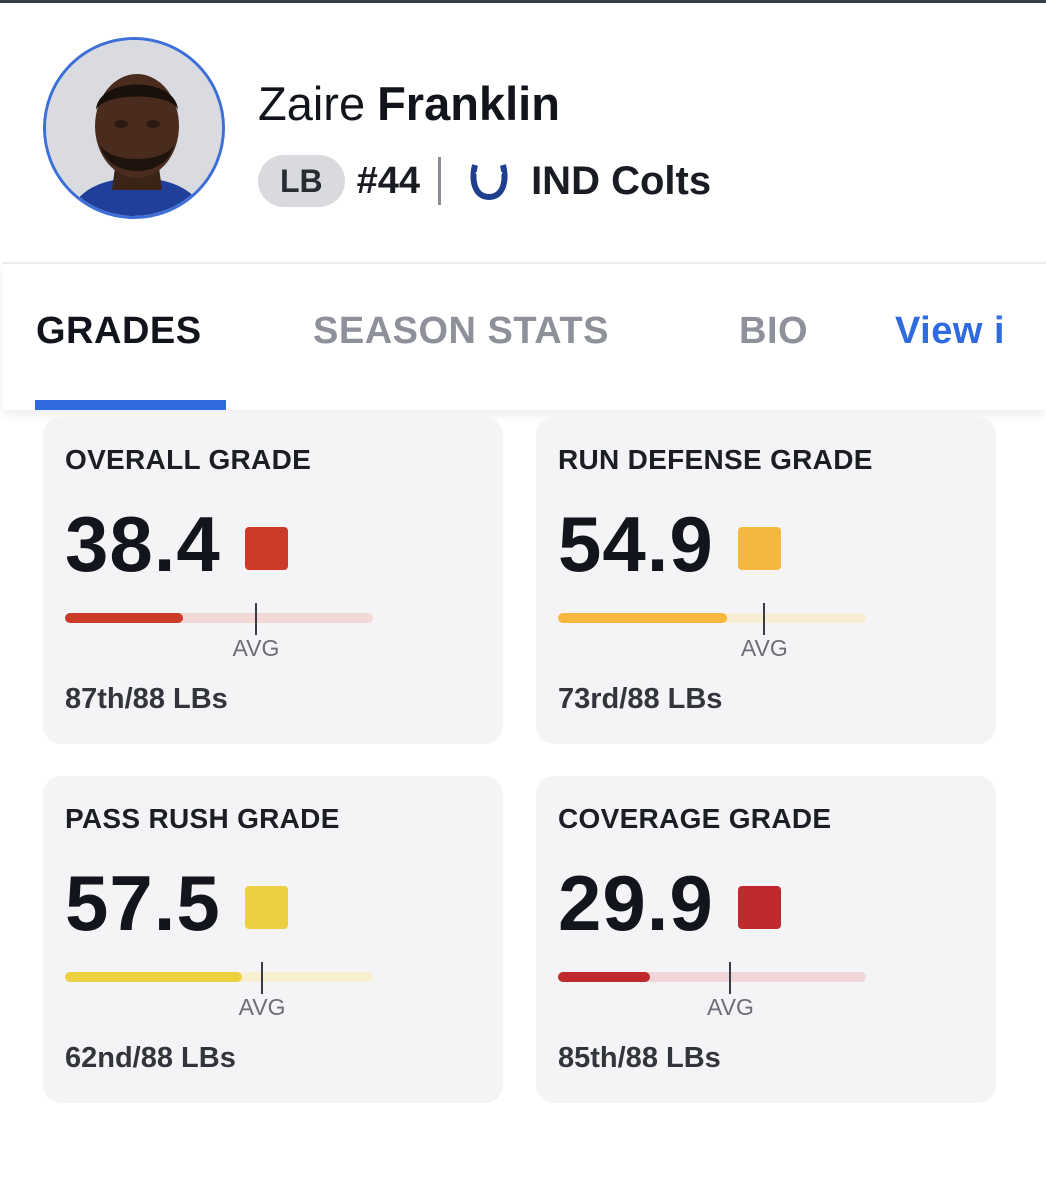  What do you see at coordinates (143, 544) in the screenshot?
I see `grade-value: 38.4` at bounding box center [143, 544].